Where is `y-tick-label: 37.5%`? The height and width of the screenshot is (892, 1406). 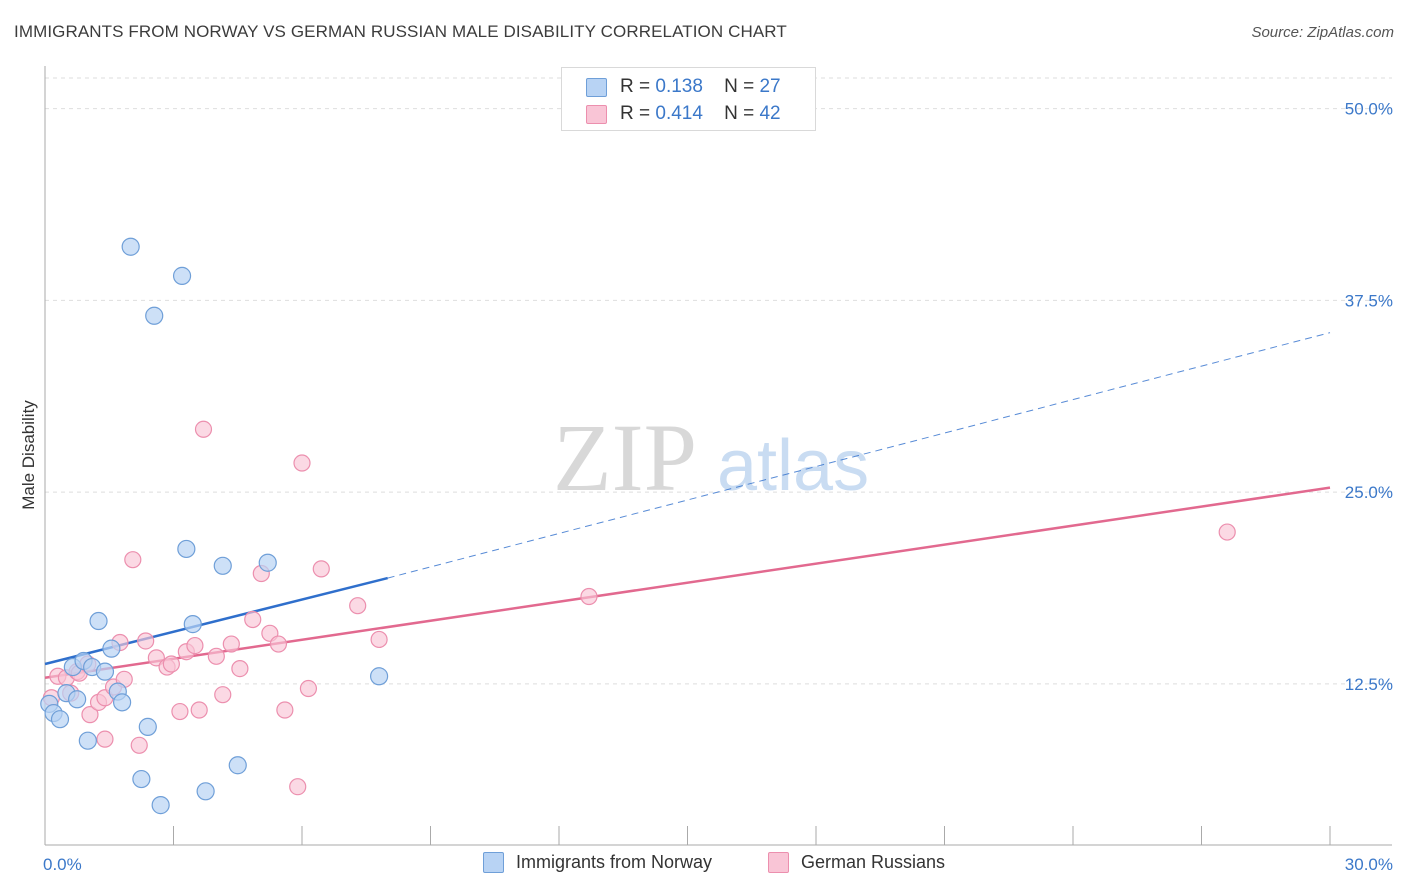
y-tick-label: 37.5% is located at coordinates (1369, 300).